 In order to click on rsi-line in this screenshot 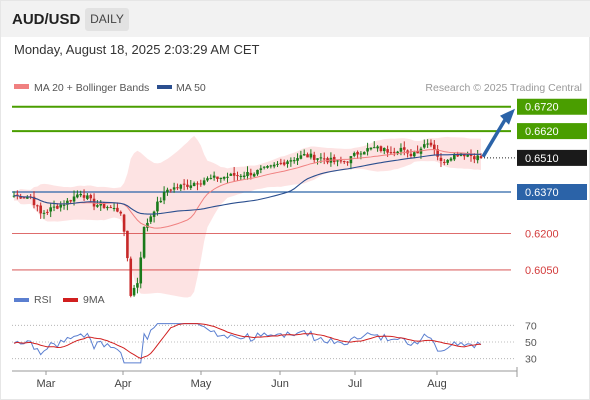, I will do `click(247, 343)`.